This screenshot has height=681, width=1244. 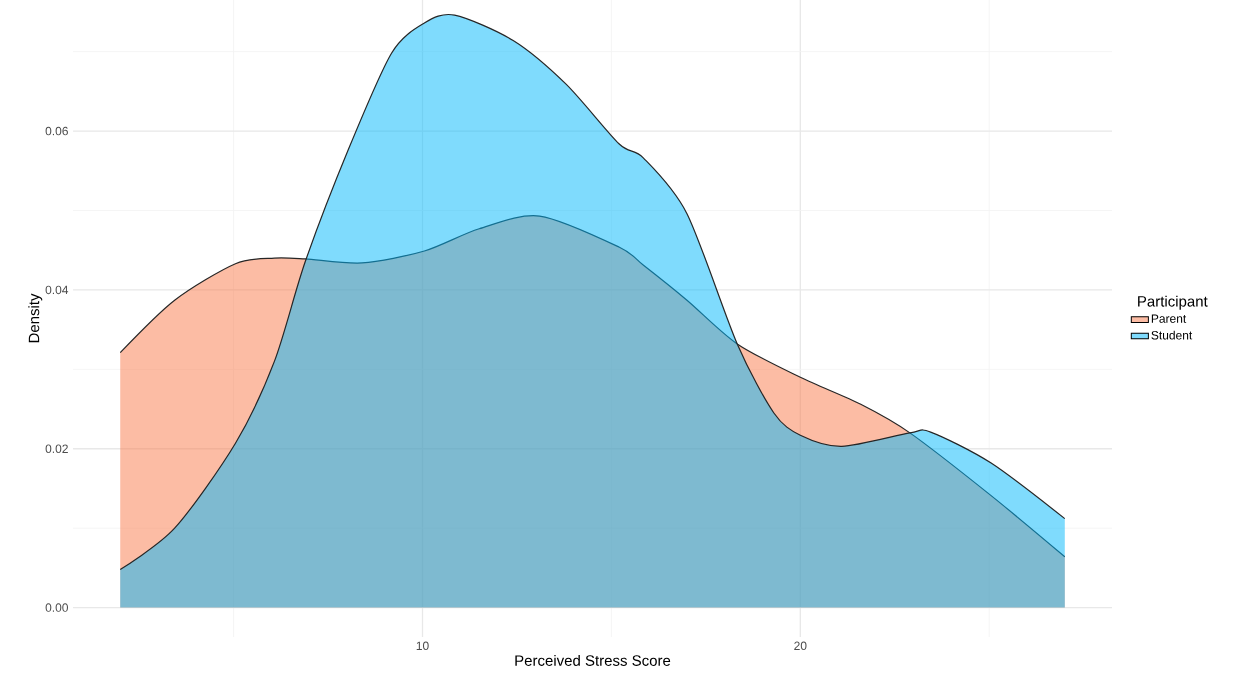 What do you see at coordinates (422, 646) in the screenshot?
I see `x-tick-label: 10` at bounding box center [422, 646].